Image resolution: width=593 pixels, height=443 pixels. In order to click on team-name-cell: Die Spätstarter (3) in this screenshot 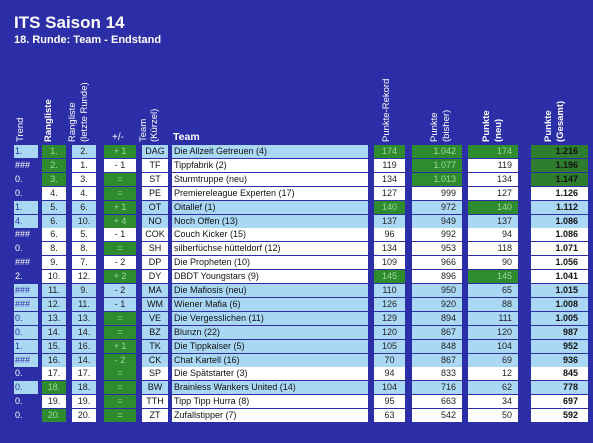, I will do `click(270, 374)`.